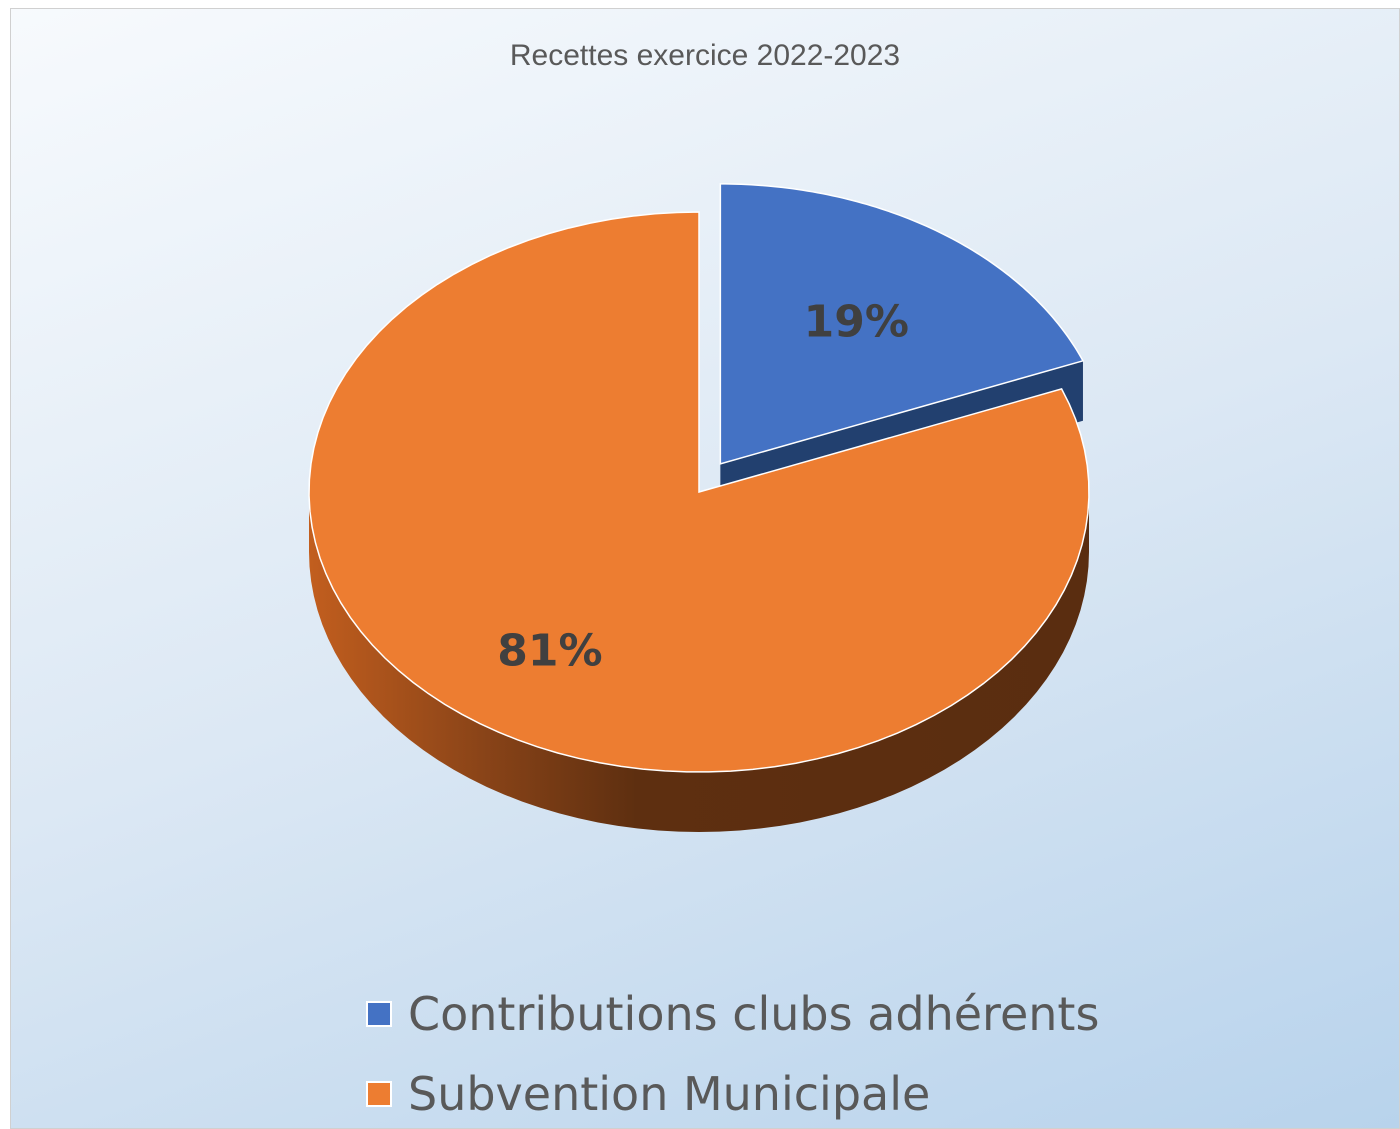  Describe the element at coordinates (856, 321) in the screenshot. I see `data-label-contributions: 19%` at that location.